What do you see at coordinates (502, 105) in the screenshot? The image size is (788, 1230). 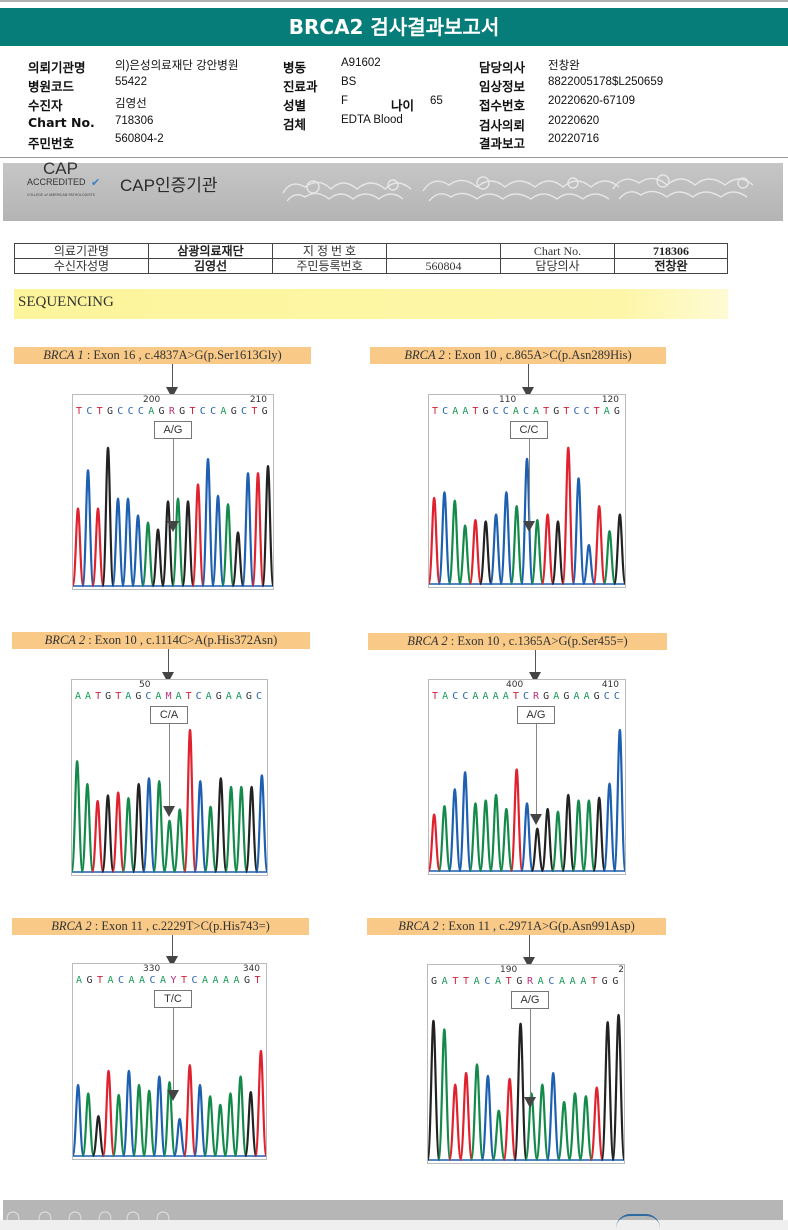 I see `label-receipt-no: 접수번호` at bounding box center [502, 105].